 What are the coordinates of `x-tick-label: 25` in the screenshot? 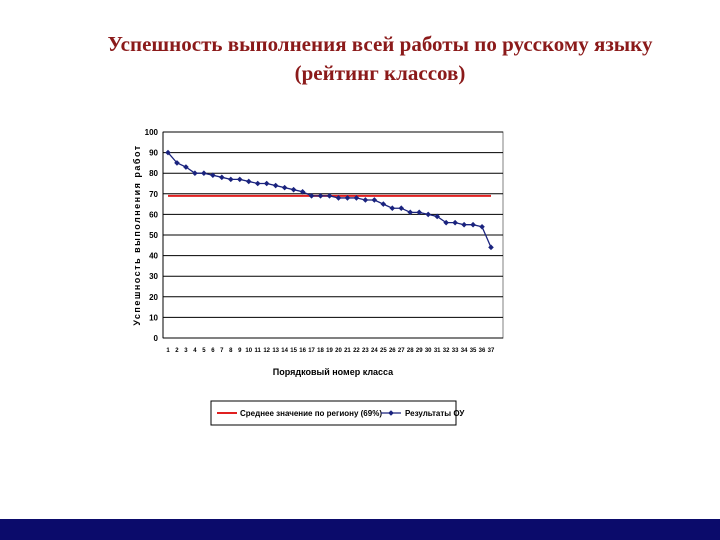 It's located at (383, 351).